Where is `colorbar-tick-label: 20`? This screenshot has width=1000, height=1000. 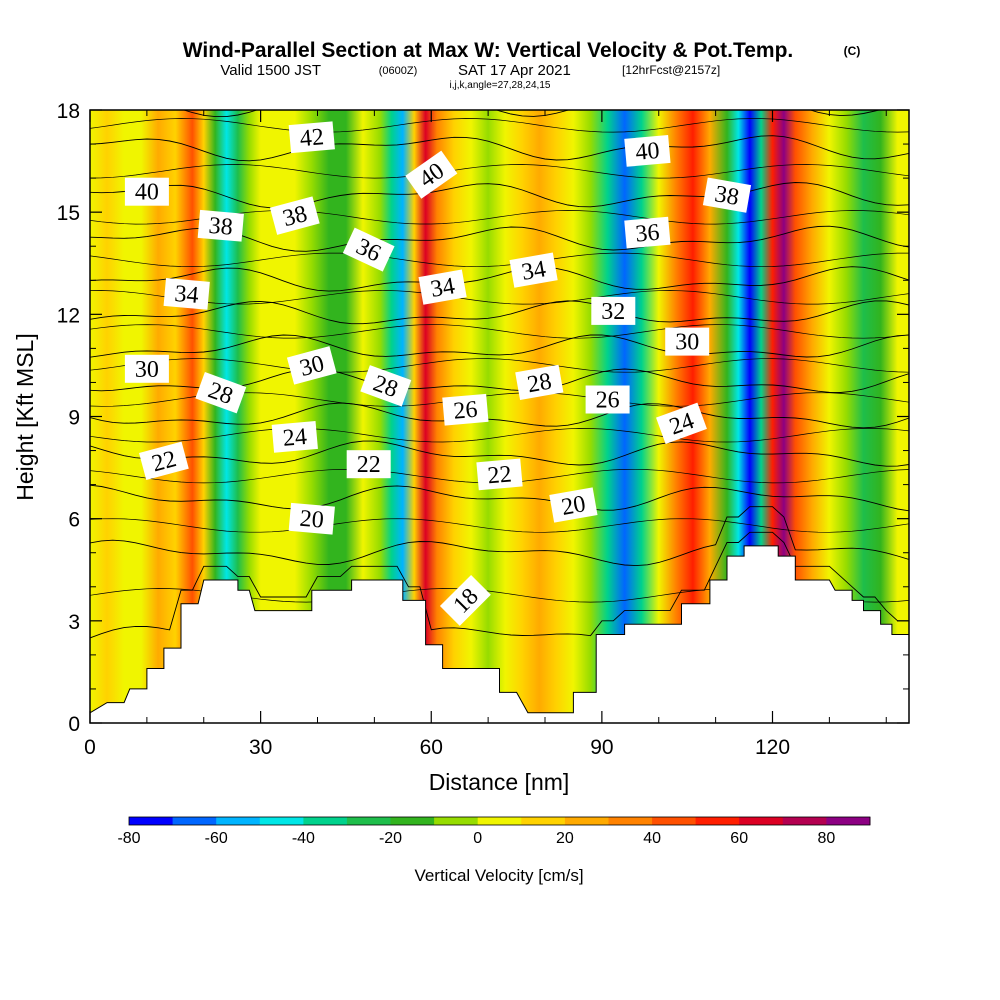 colorbar-tick-label: 20 is located at coordinates (565, 838).